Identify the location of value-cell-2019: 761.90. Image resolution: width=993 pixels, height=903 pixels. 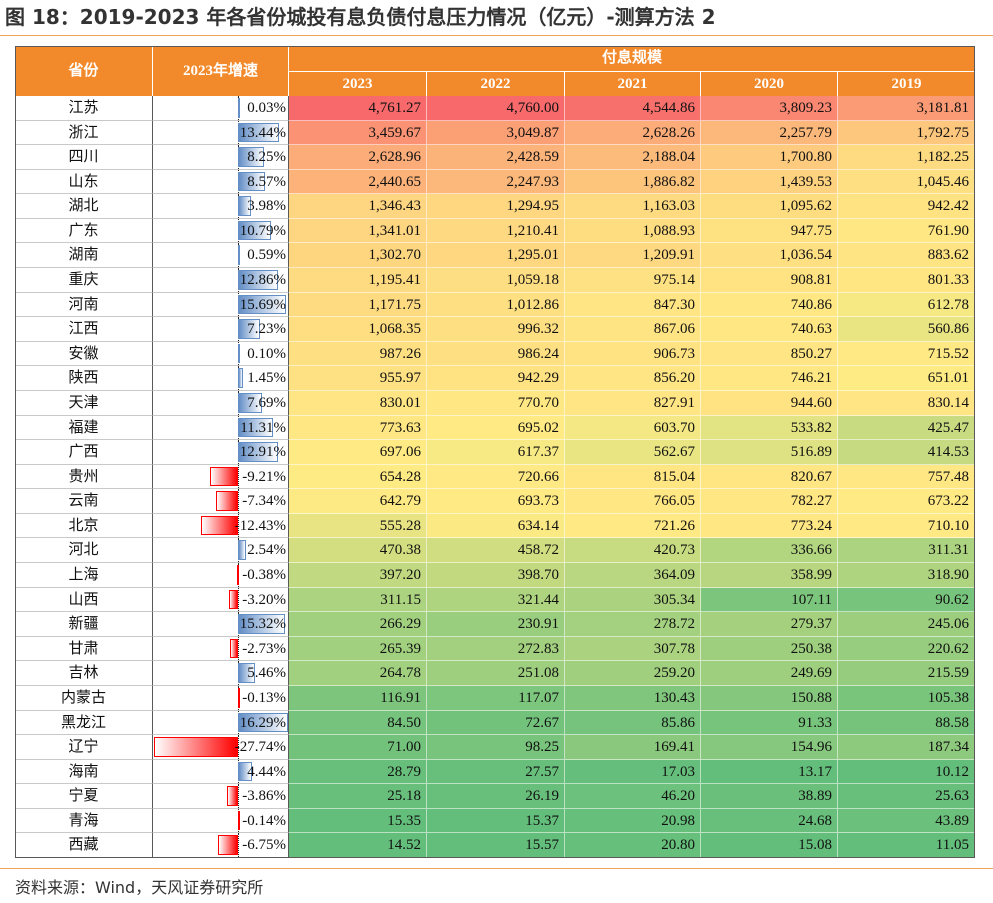
(906, 231).